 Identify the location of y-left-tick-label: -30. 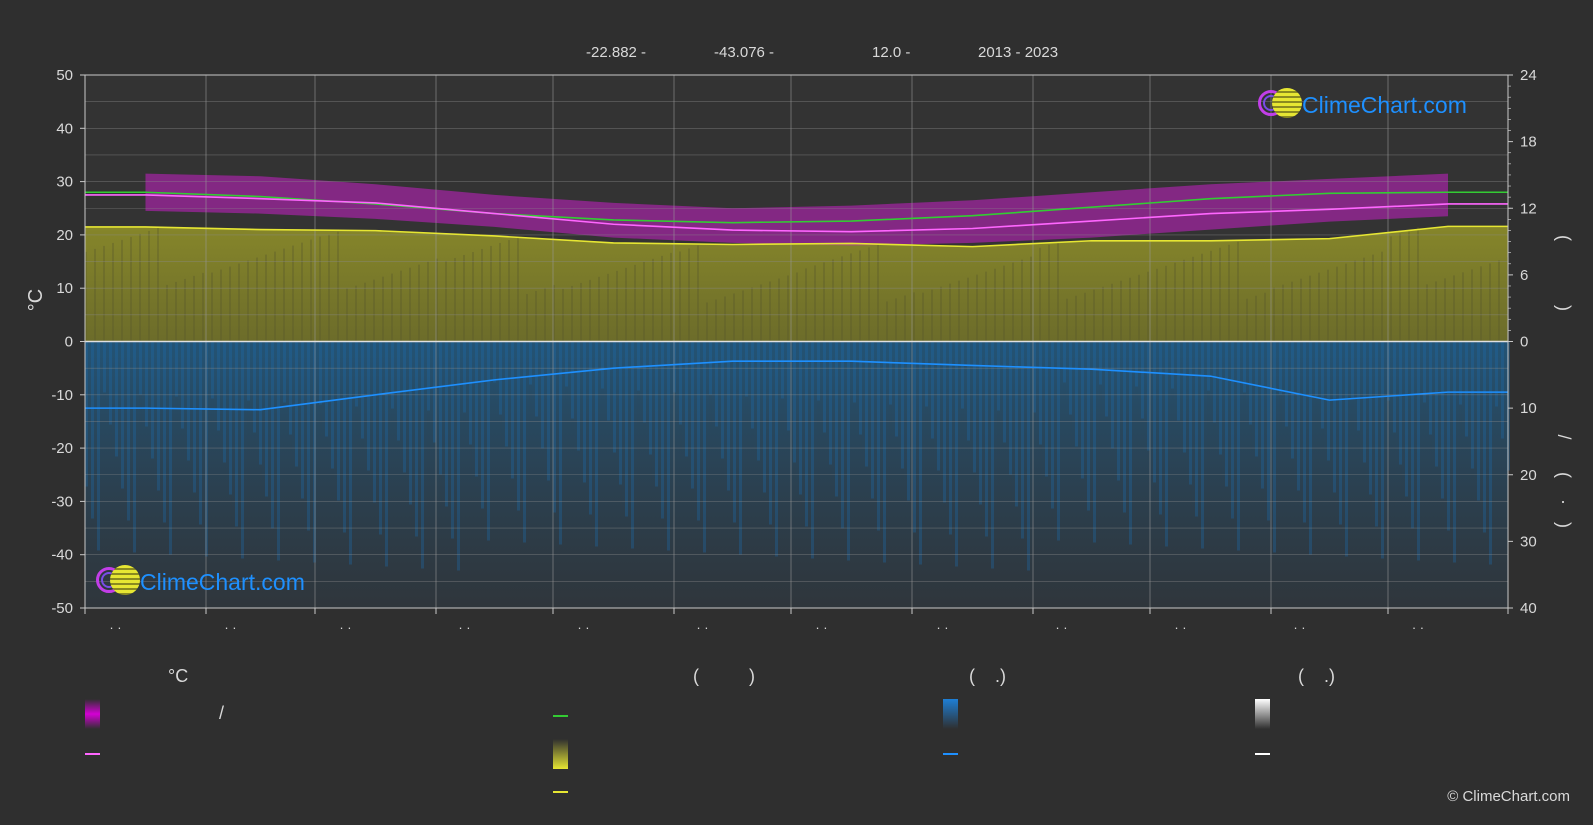
(62, 501).